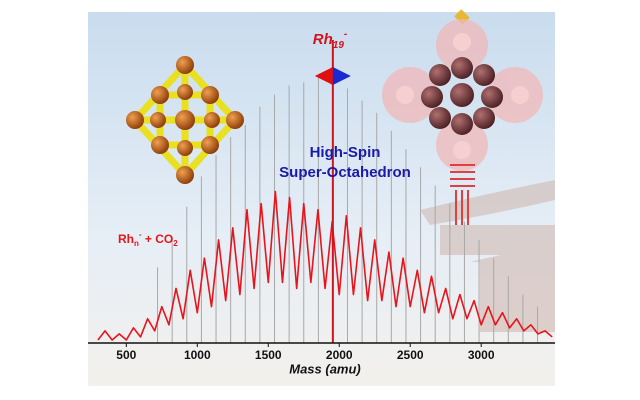 Image resolution: width=640 pixels, height=400 pixels. Describe the element at coordinates (197, 355) in the screenshot. I see `x-tick-label: 1000` at that location.